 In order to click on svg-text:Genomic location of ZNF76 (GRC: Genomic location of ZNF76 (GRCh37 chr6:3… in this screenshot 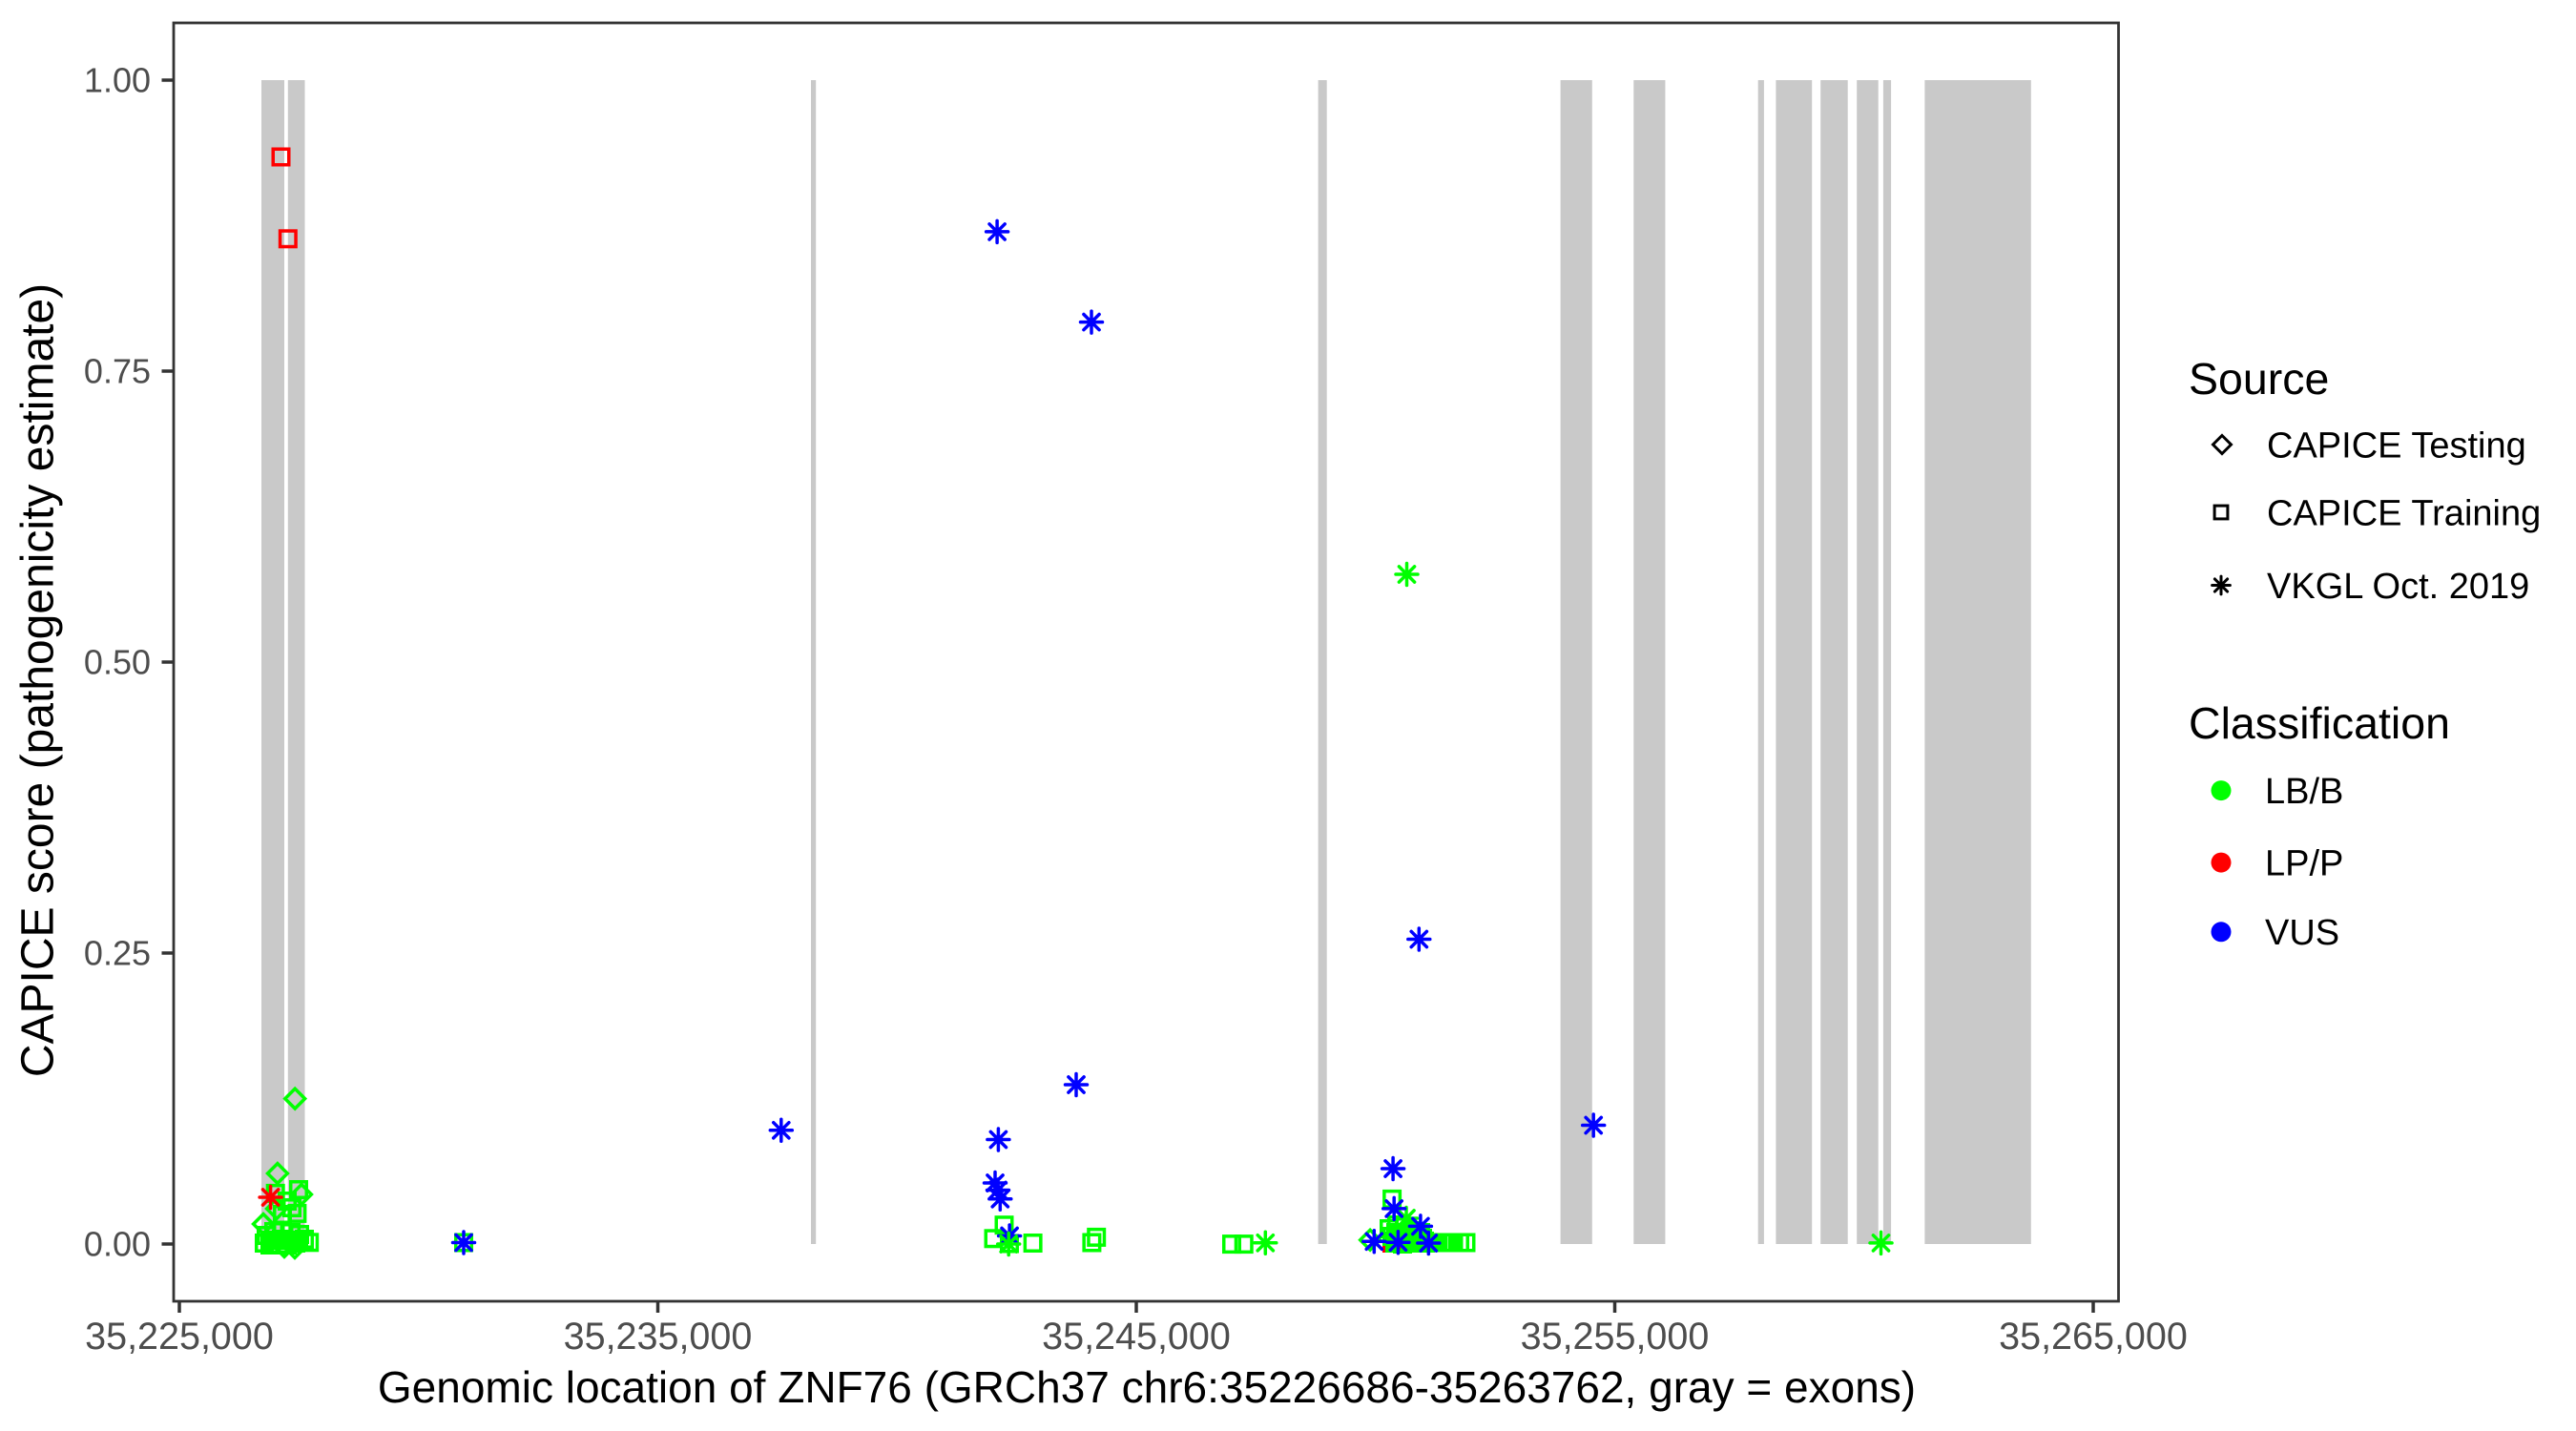, I will do `click(1147, 1387)`.